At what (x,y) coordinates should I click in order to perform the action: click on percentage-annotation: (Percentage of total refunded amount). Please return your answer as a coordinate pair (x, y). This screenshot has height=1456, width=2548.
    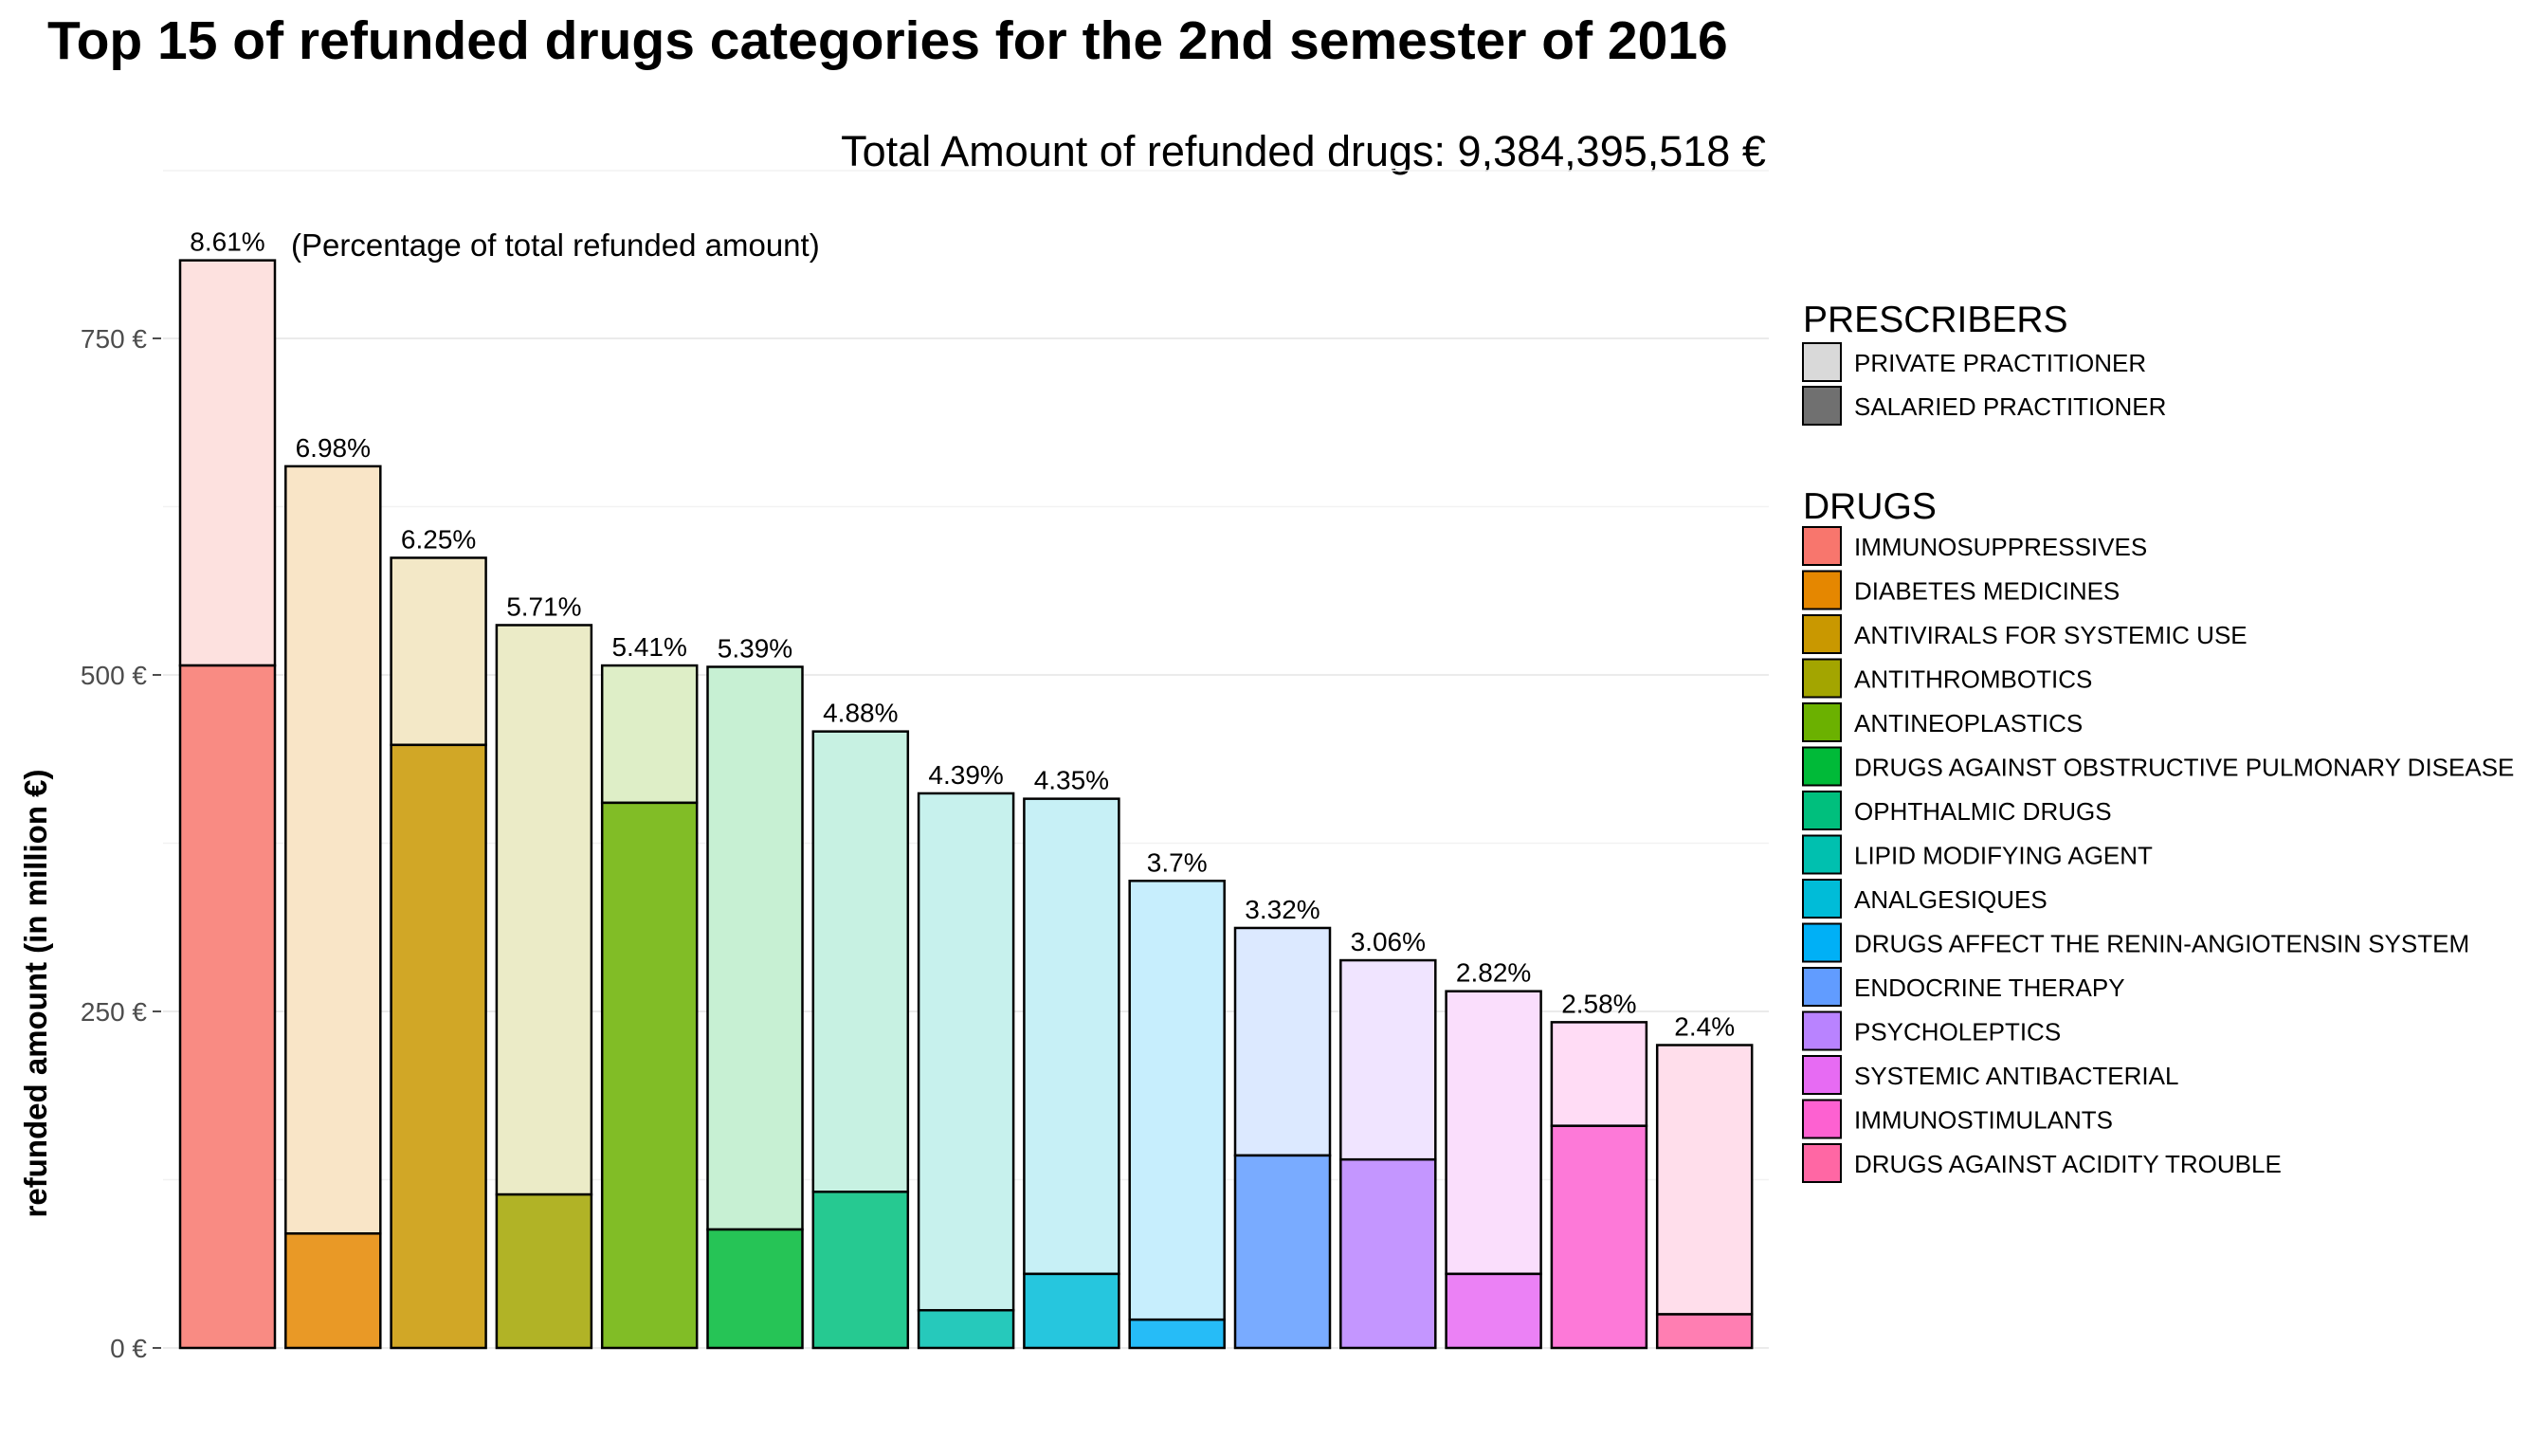
    Looking at the image, I should click on (555, 245).